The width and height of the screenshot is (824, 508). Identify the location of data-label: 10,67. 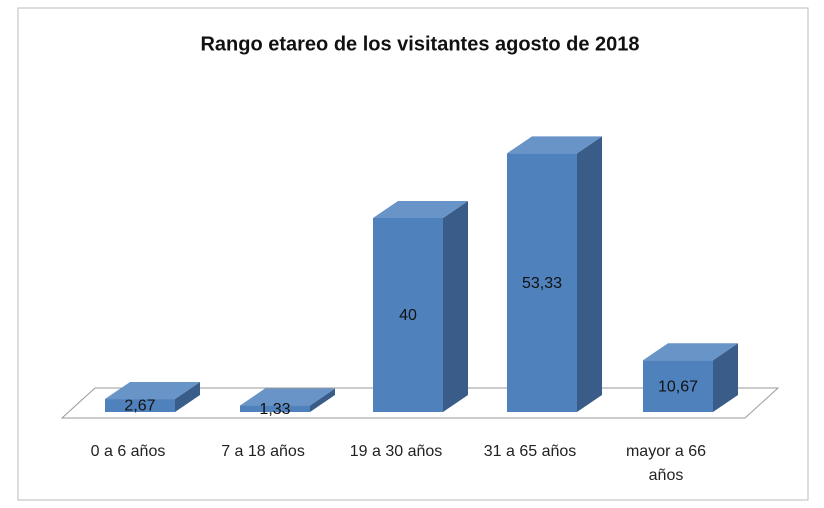
(678, 386).